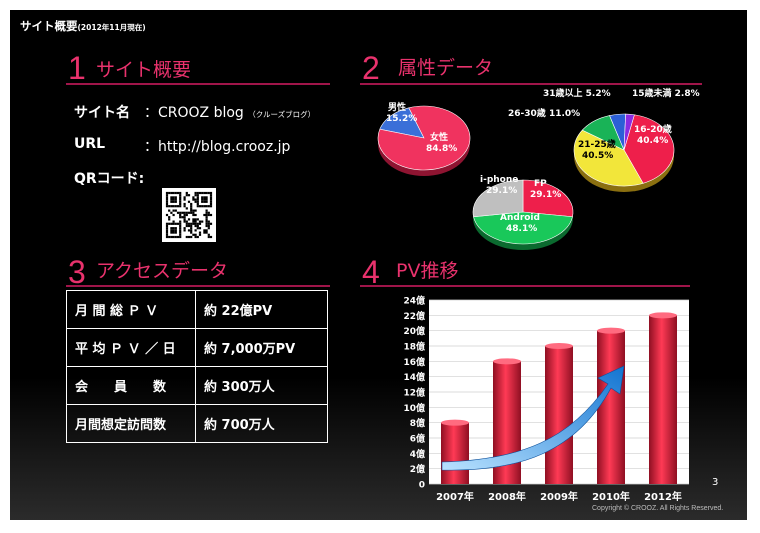 The height and width of the screenshot is (533, 760). What do you see at coordinates (217, 147) in the screenshot?
I see `url-value: ：http://blog.crooz.jp` at bounding box center [217, 147].